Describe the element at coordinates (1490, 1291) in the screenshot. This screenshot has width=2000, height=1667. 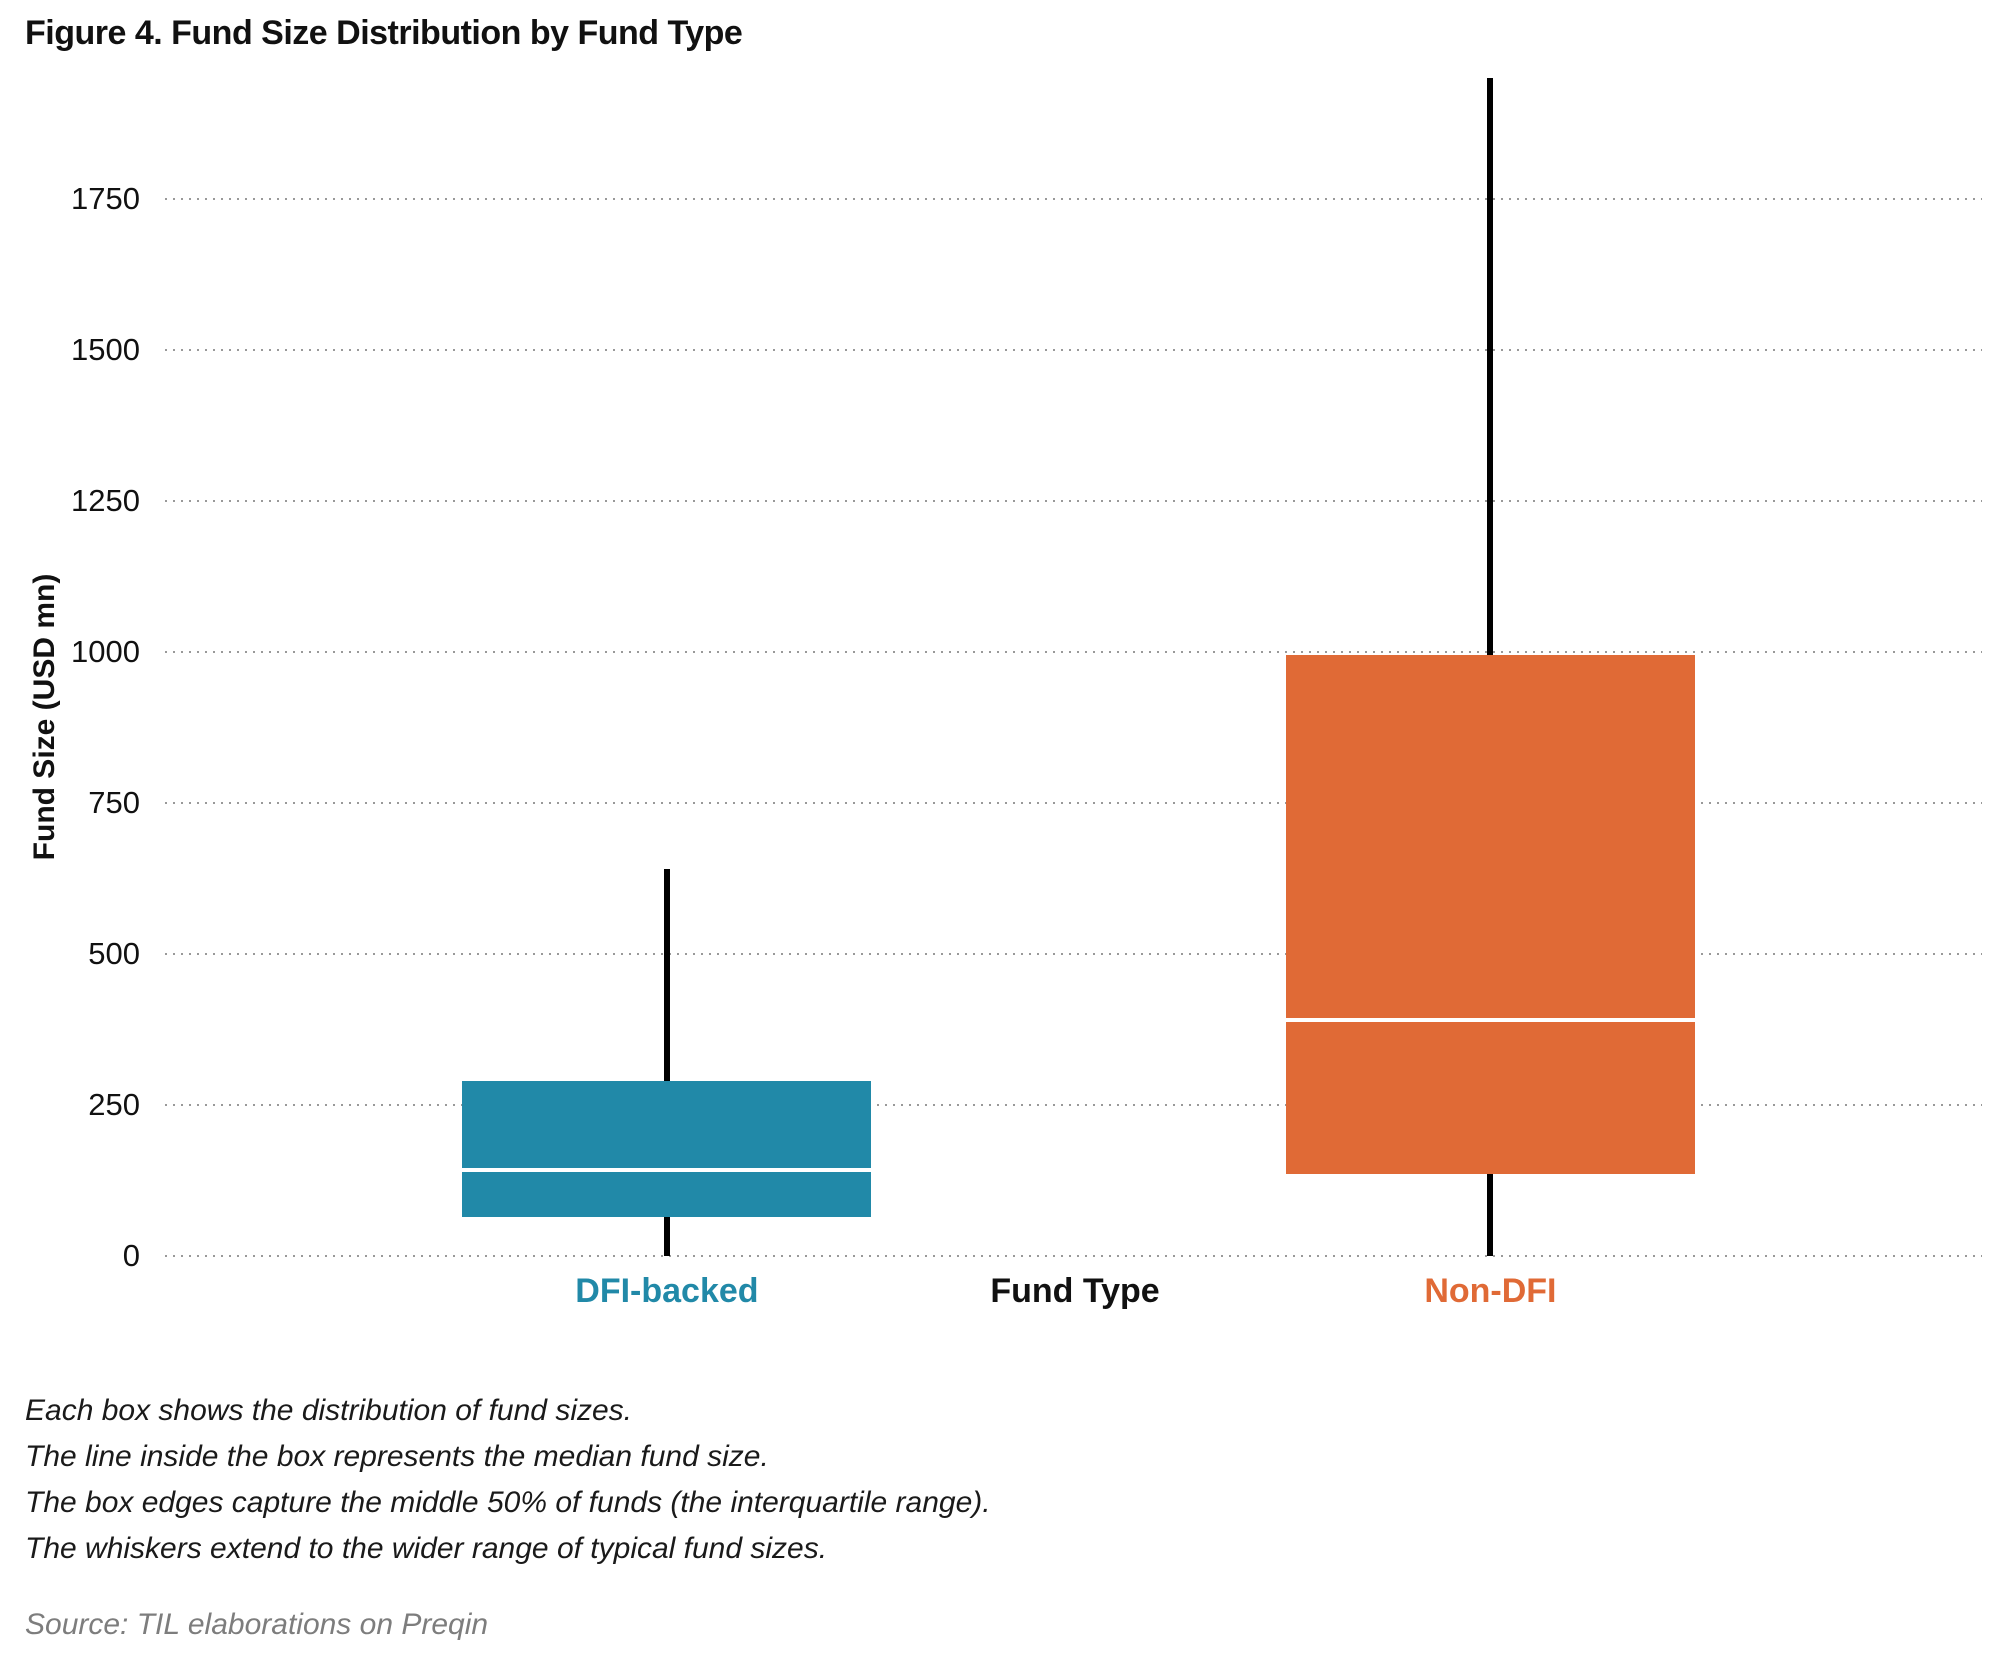
I see `x-category-label-non-dfi: Non-DFI` at that location.